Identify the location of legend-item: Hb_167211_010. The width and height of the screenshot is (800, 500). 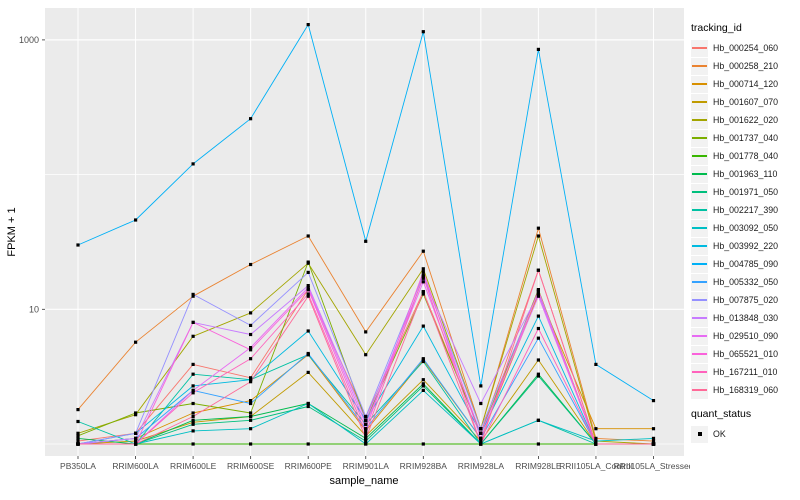
(745, 372).